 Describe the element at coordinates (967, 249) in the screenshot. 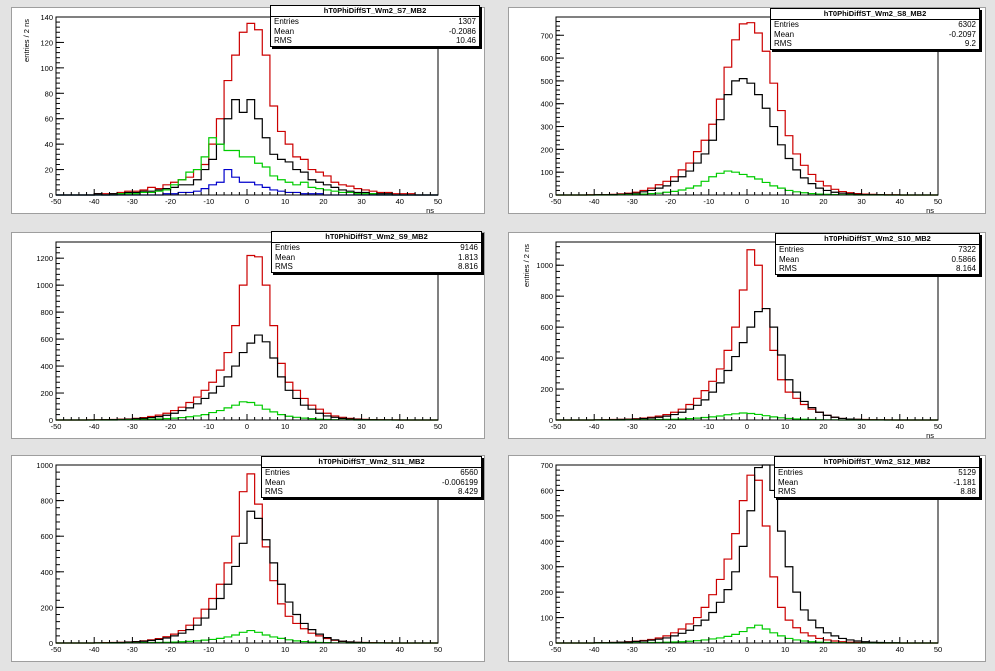

I see `stat-value: 7322` at that location.